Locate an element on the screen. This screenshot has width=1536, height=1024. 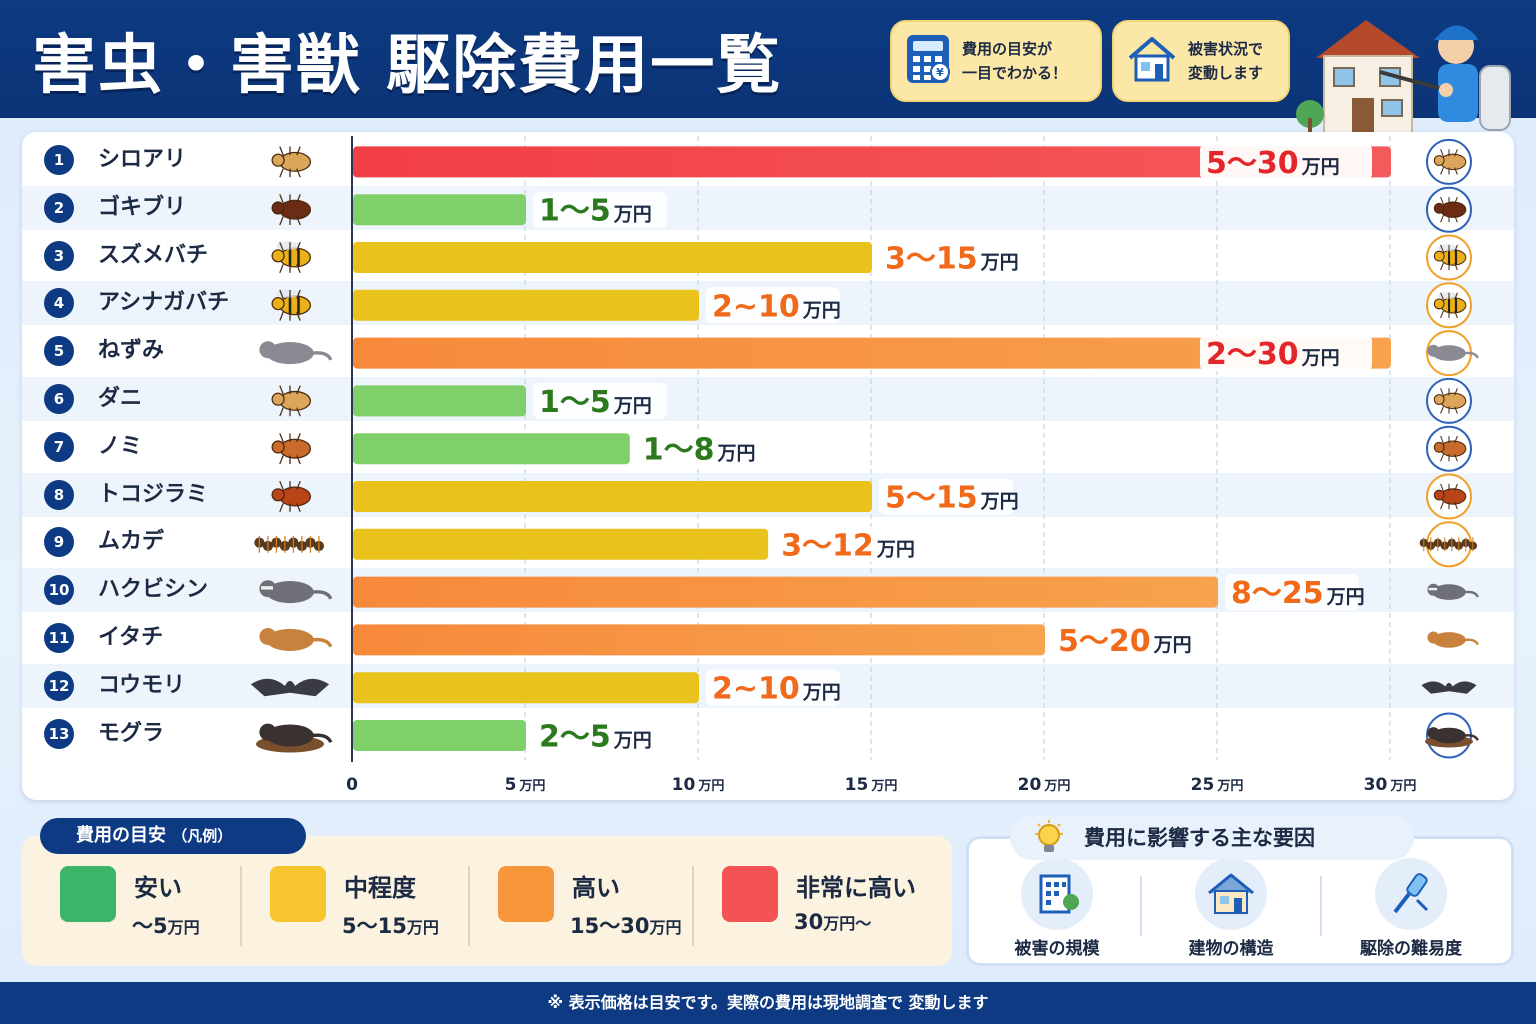
factor-difficulty: 駆除の難易度 is located at coordinates (1411, 908).